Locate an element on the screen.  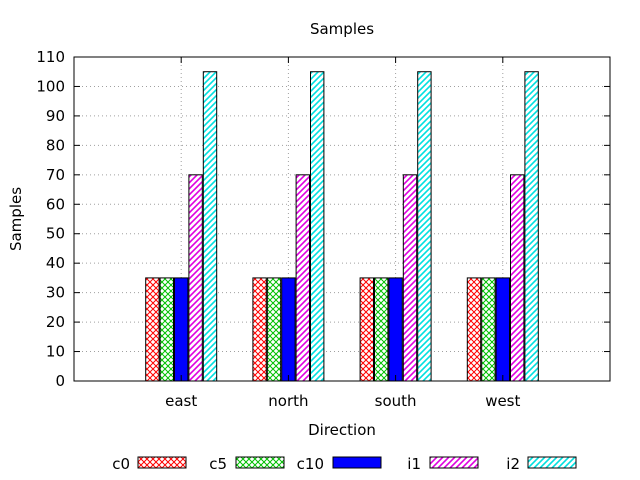
legend-swatch-c10 is located at coordinates (357, 462).